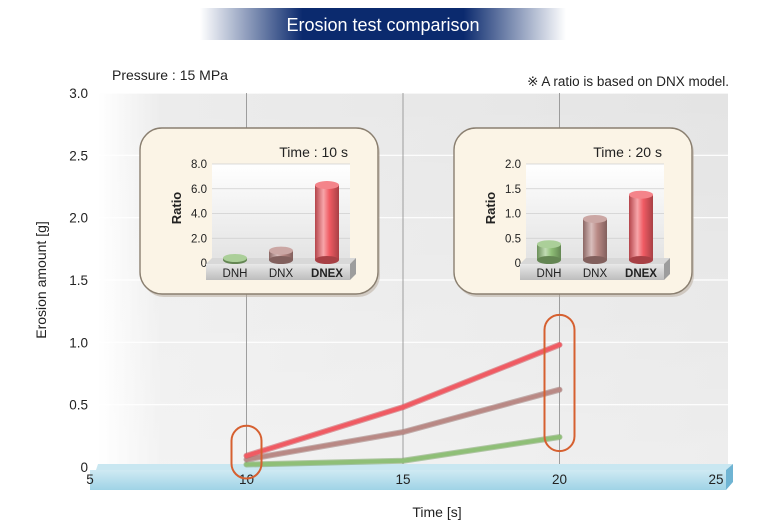 The image size is (763, 521). What do you see at coordinates (78, 405) in the screenshot?
I see `y-tick-label: 0.5` at bounding box center [78, 405].